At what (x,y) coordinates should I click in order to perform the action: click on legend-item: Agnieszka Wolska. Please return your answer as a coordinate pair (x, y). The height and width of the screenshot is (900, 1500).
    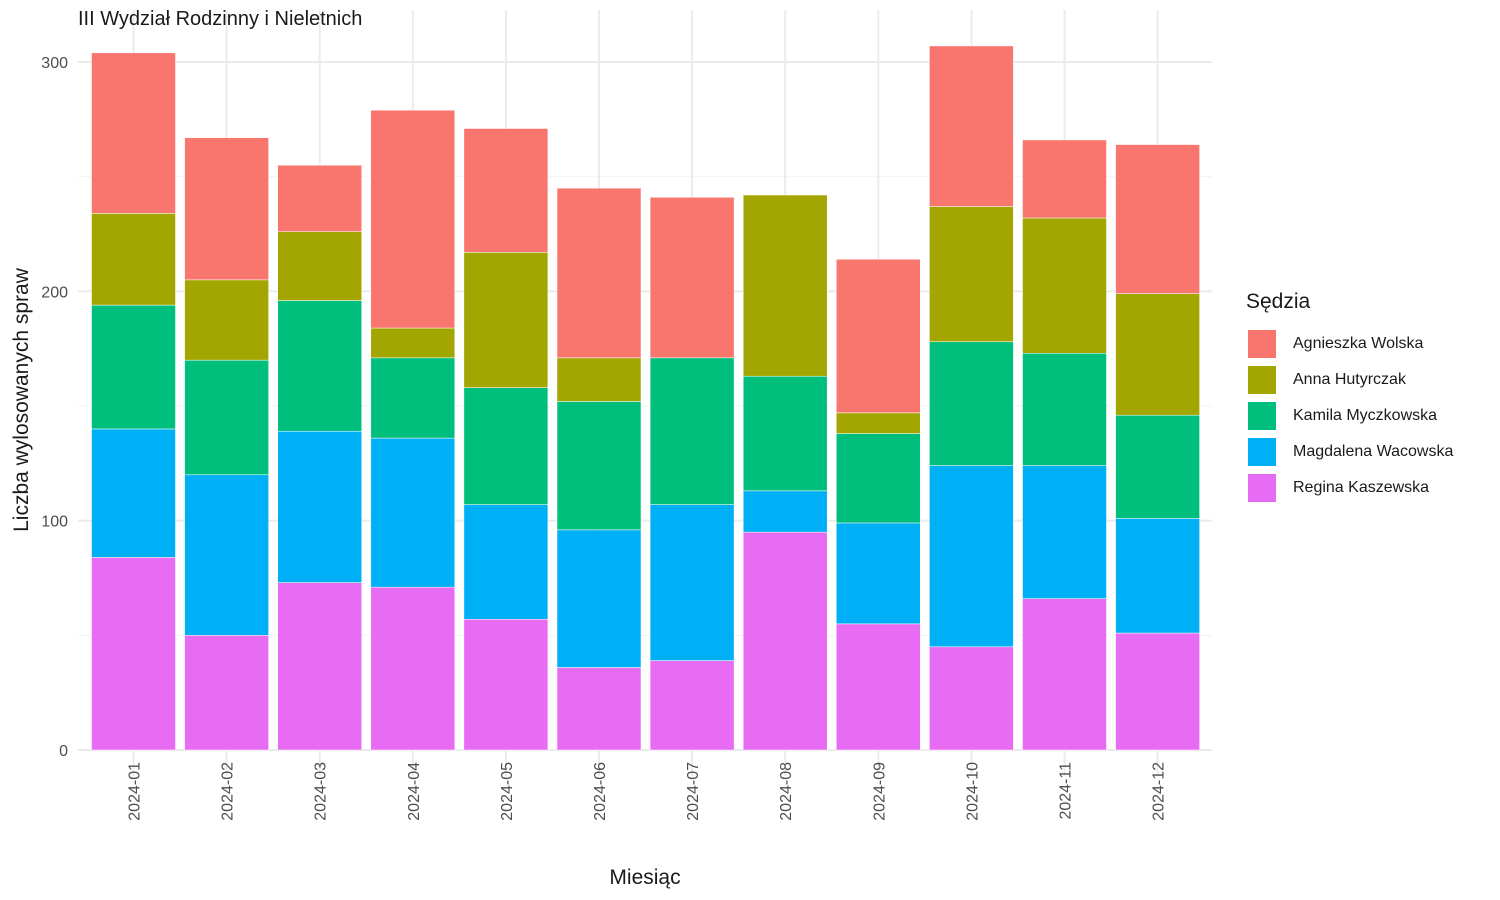
    Looking at the image, I should click on (1349, 344).